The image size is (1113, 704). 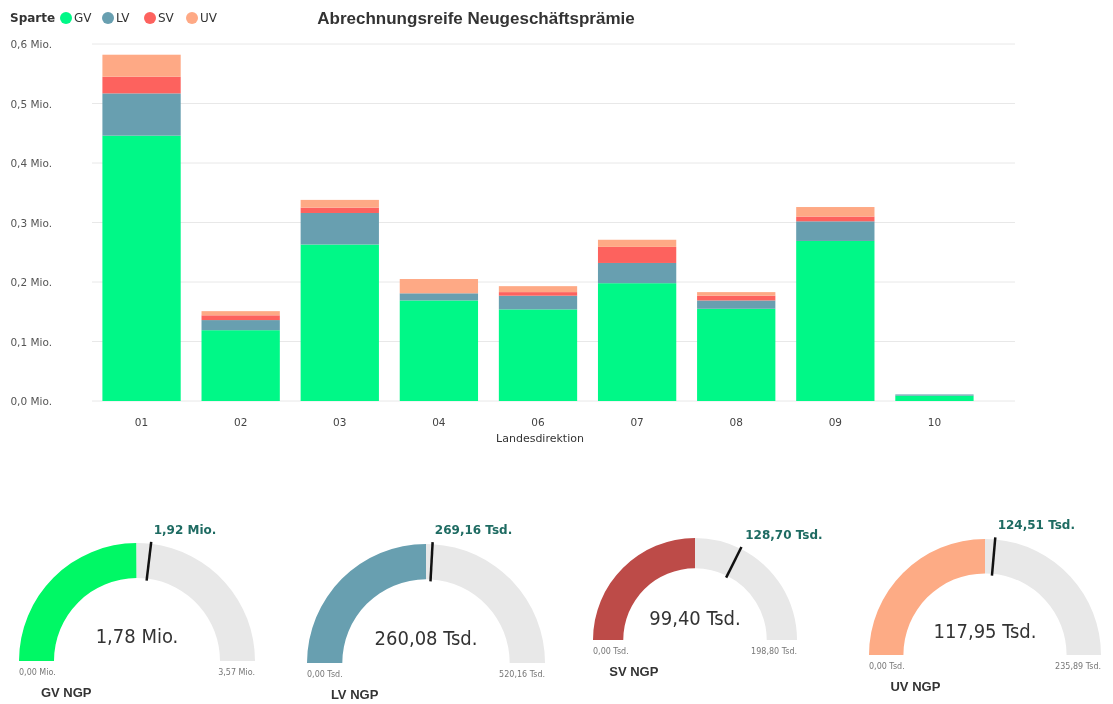 What do you see at coordinates (209, 18) in the screenshot?
I see `legend-label: UV` at bounding box center [209, 18].